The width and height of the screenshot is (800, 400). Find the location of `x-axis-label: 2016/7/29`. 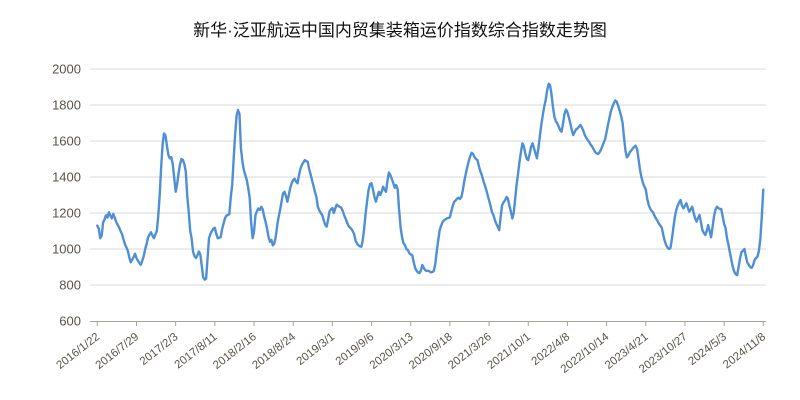

x-axis-label: 2016/7/29 is located at coordinates (118, 351).